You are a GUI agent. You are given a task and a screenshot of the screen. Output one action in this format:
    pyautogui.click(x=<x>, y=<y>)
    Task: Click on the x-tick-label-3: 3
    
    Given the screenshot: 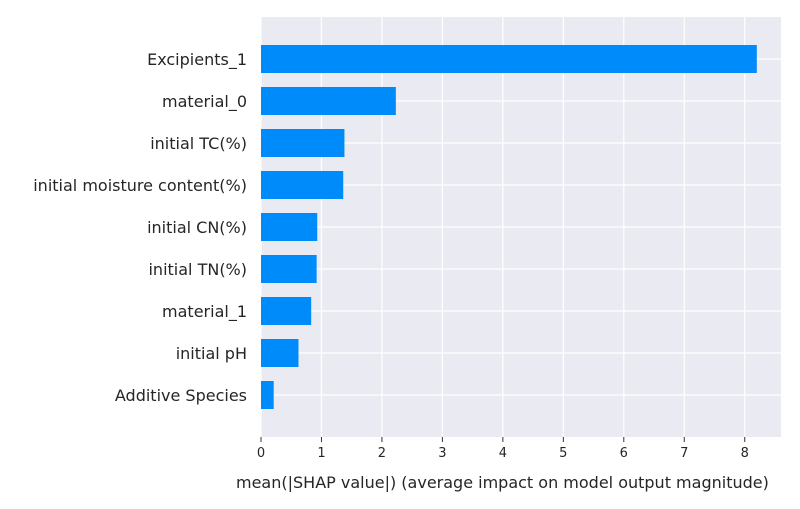 What is the action you would take?
    pyautogui.click(x=442, y=453)
    